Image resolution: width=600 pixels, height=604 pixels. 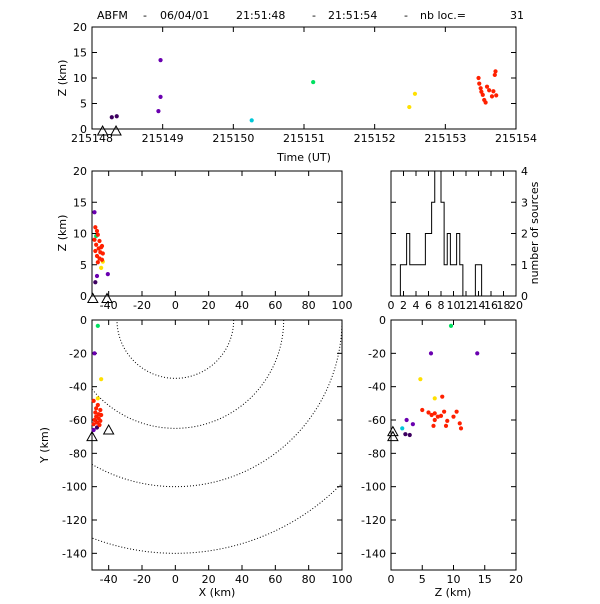 What do you see at coordinates (44, 445) in the screenshot?
I see `y-axis-label: Y (km)` at bounding box center [44, 445].